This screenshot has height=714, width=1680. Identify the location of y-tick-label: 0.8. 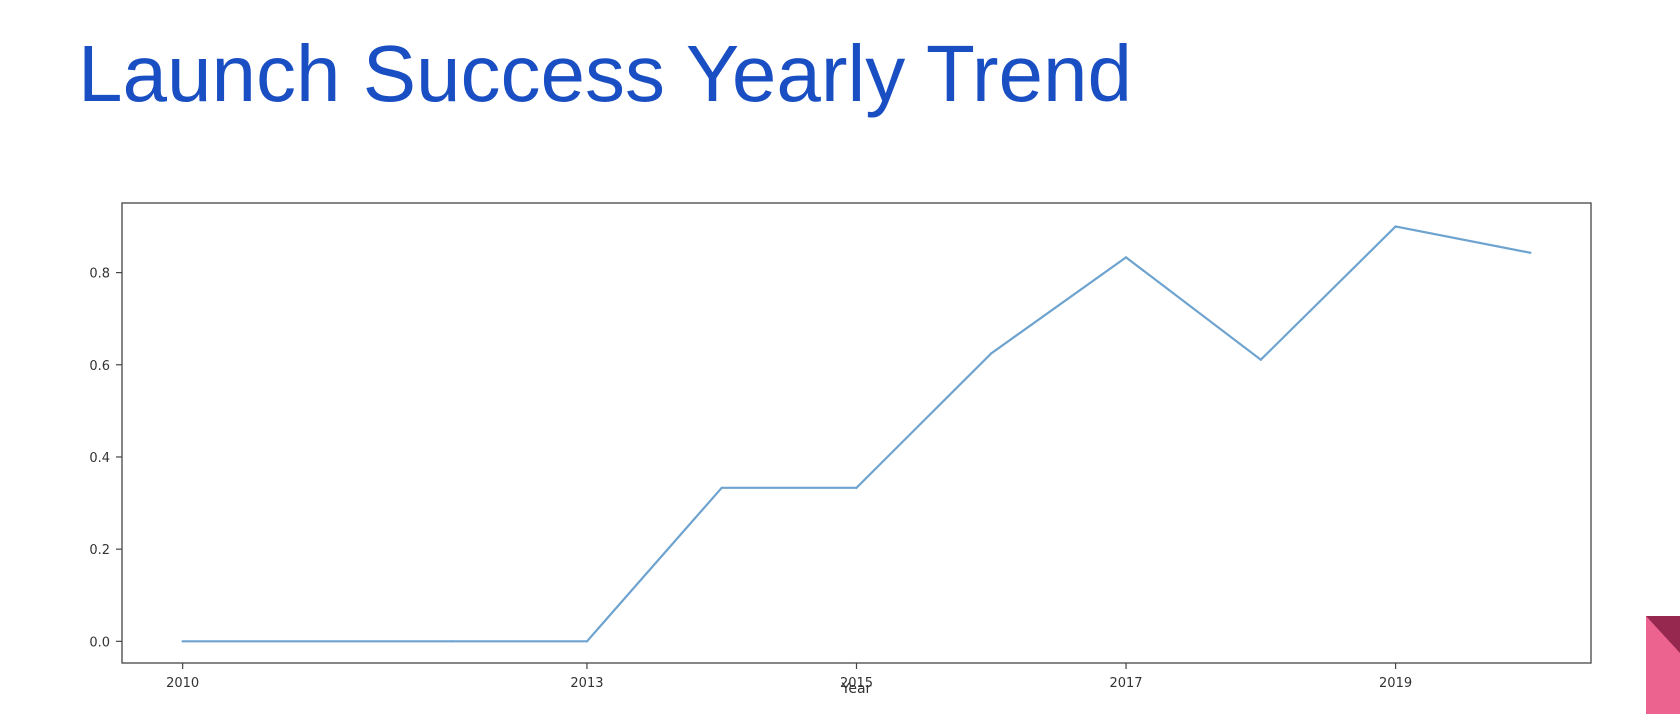
(99, 274).